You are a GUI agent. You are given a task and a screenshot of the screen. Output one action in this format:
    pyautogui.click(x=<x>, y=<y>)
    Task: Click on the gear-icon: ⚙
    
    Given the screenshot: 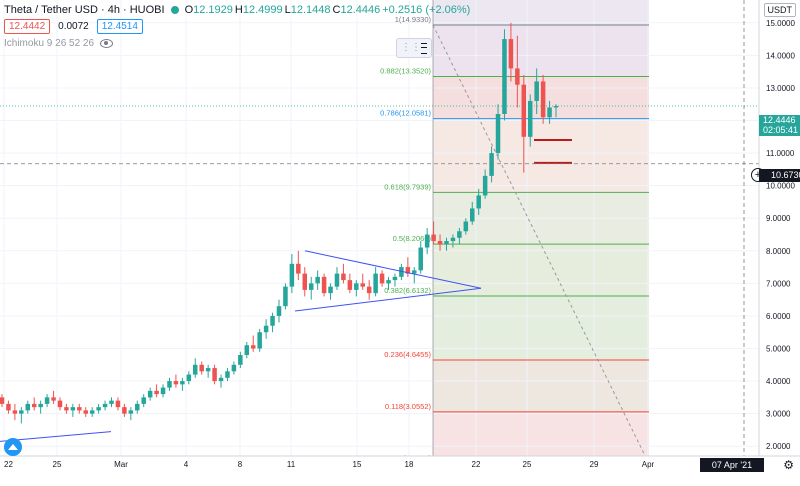 What is the action you would take?
    pyautogui.click(x=788, y=465)
    